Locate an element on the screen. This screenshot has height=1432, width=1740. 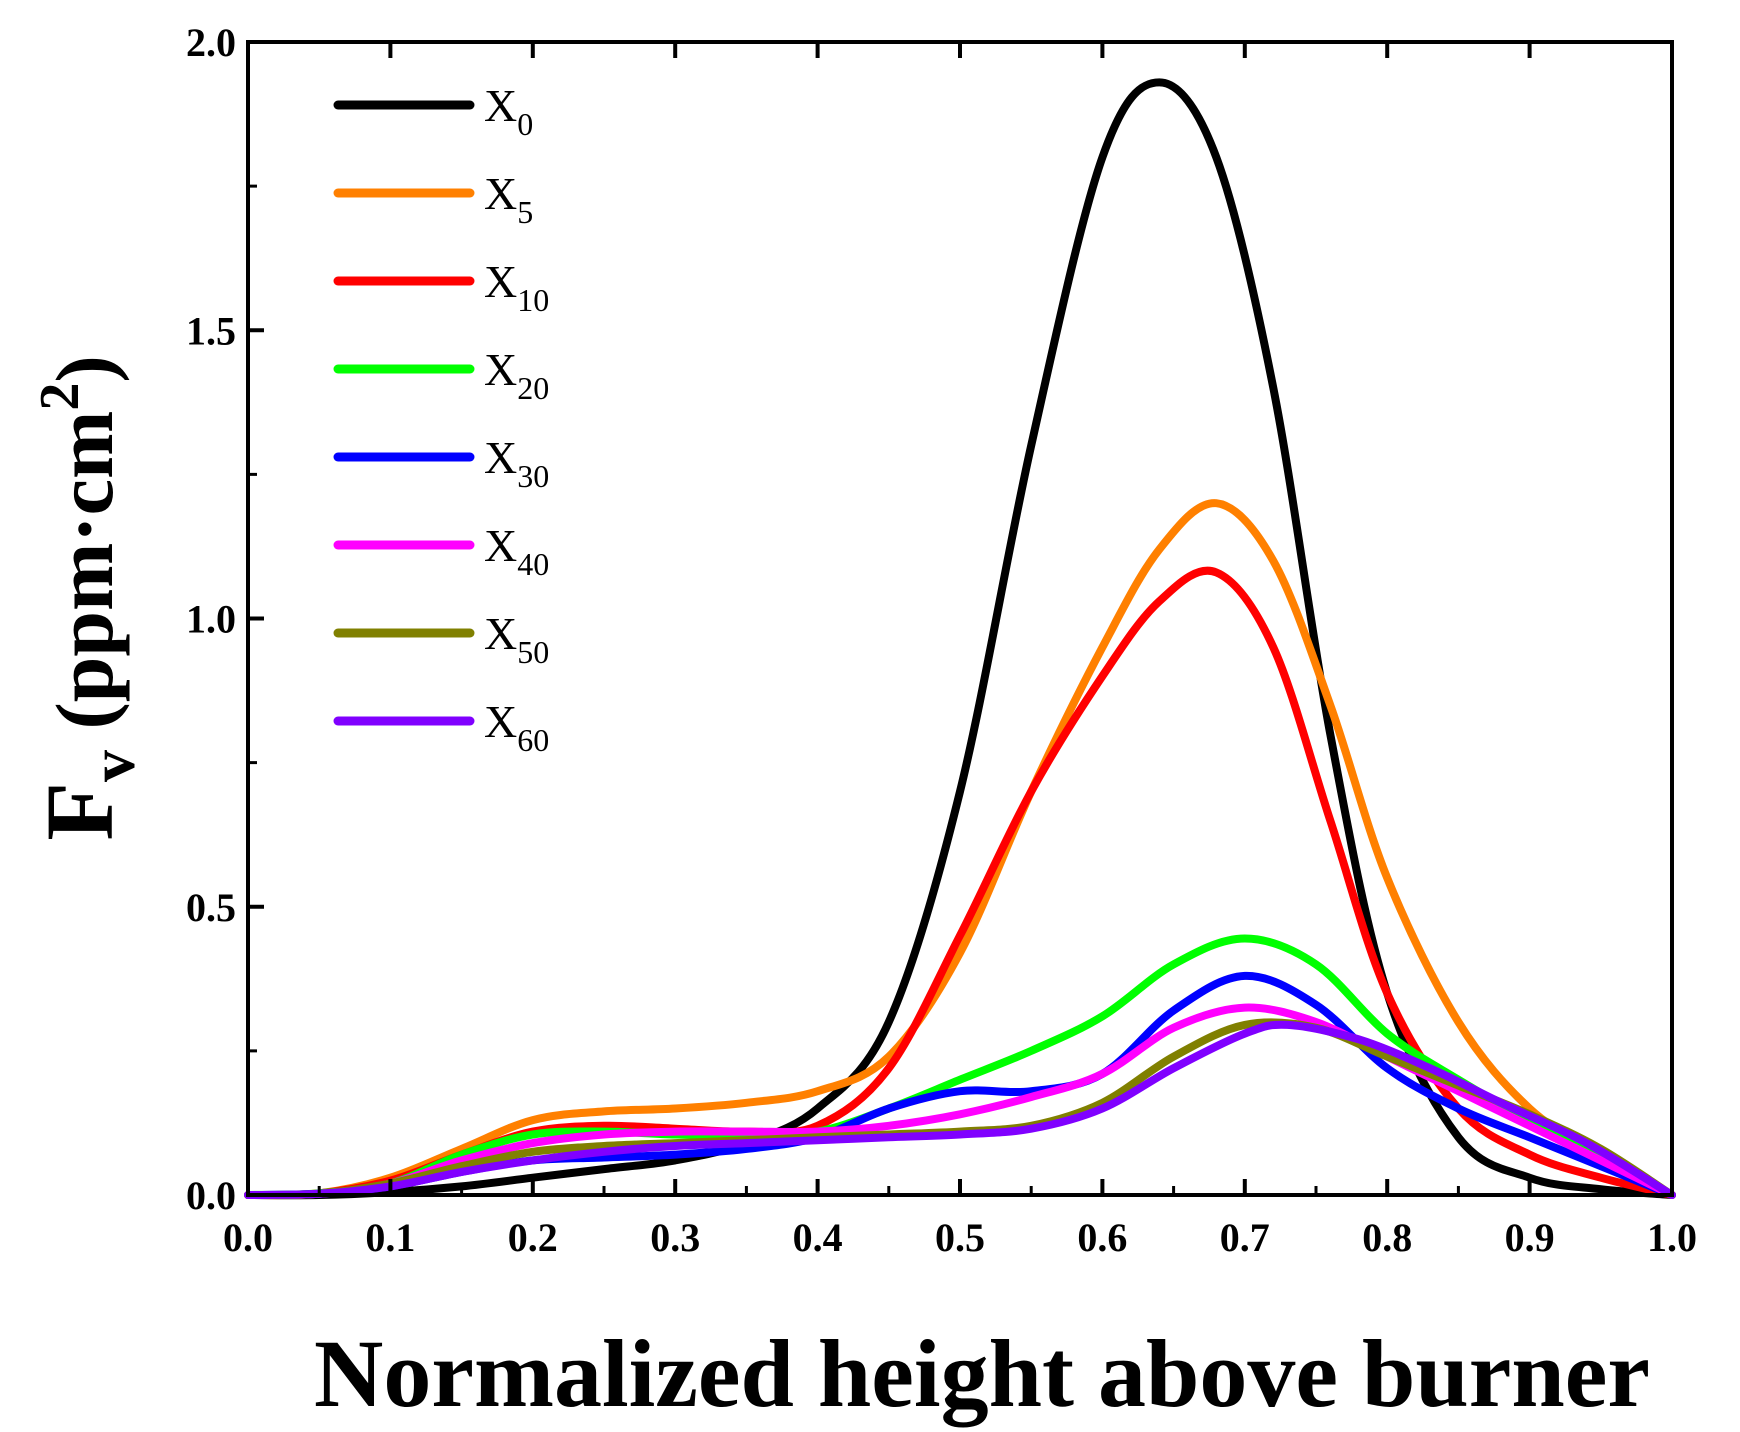
legend-label: X40 is located at coordinates (516, 551).